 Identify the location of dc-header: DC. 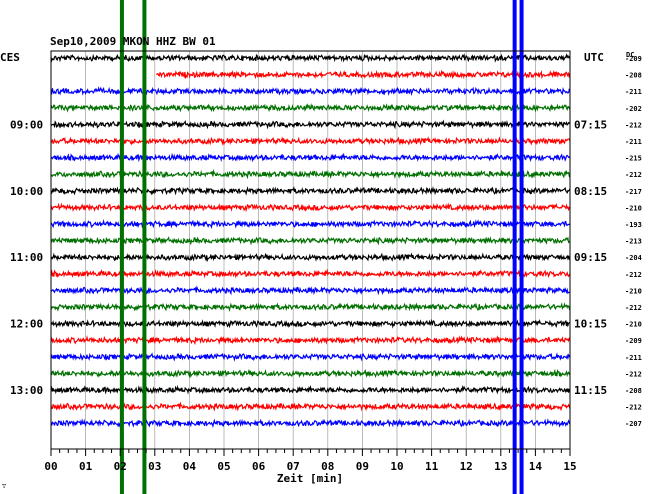
(630, 55).